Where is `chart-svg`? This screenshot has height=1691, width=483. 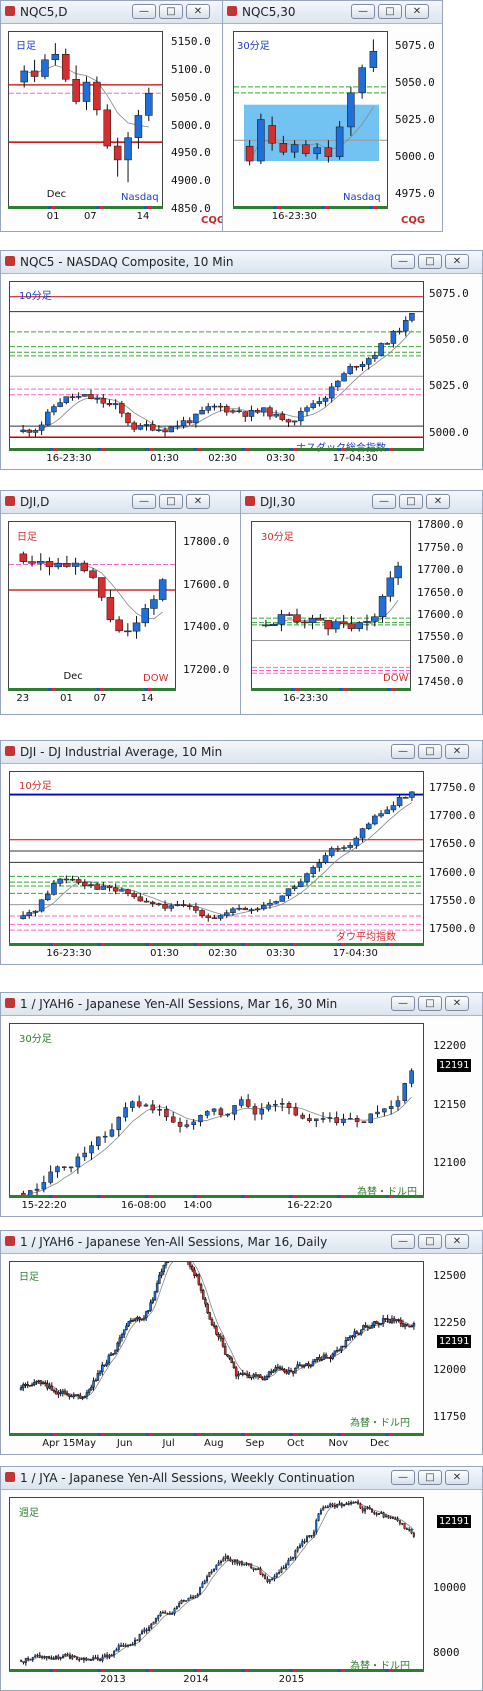
chart-svg is located at coordinates (217, 1582).